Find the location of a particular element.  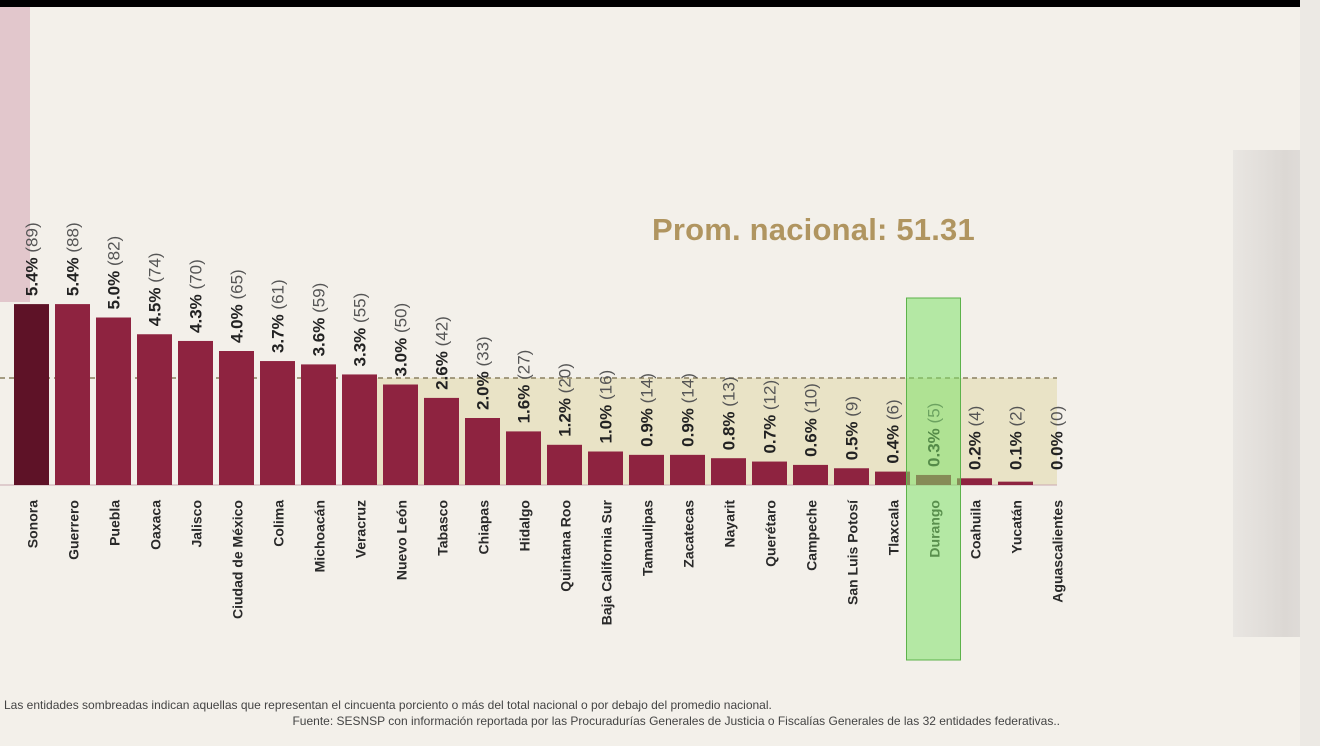

category-label: Tlaxcala is located at coordinates (894, 527).